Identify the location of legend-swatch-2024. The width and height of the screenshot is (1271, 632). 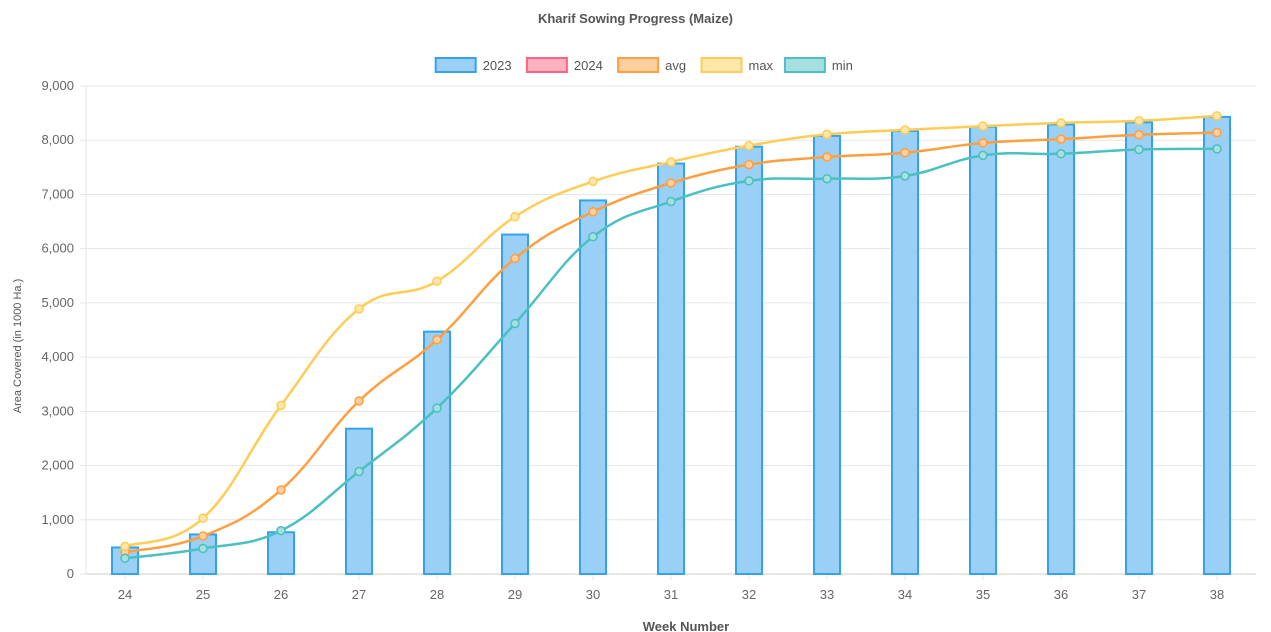
(546, 65).